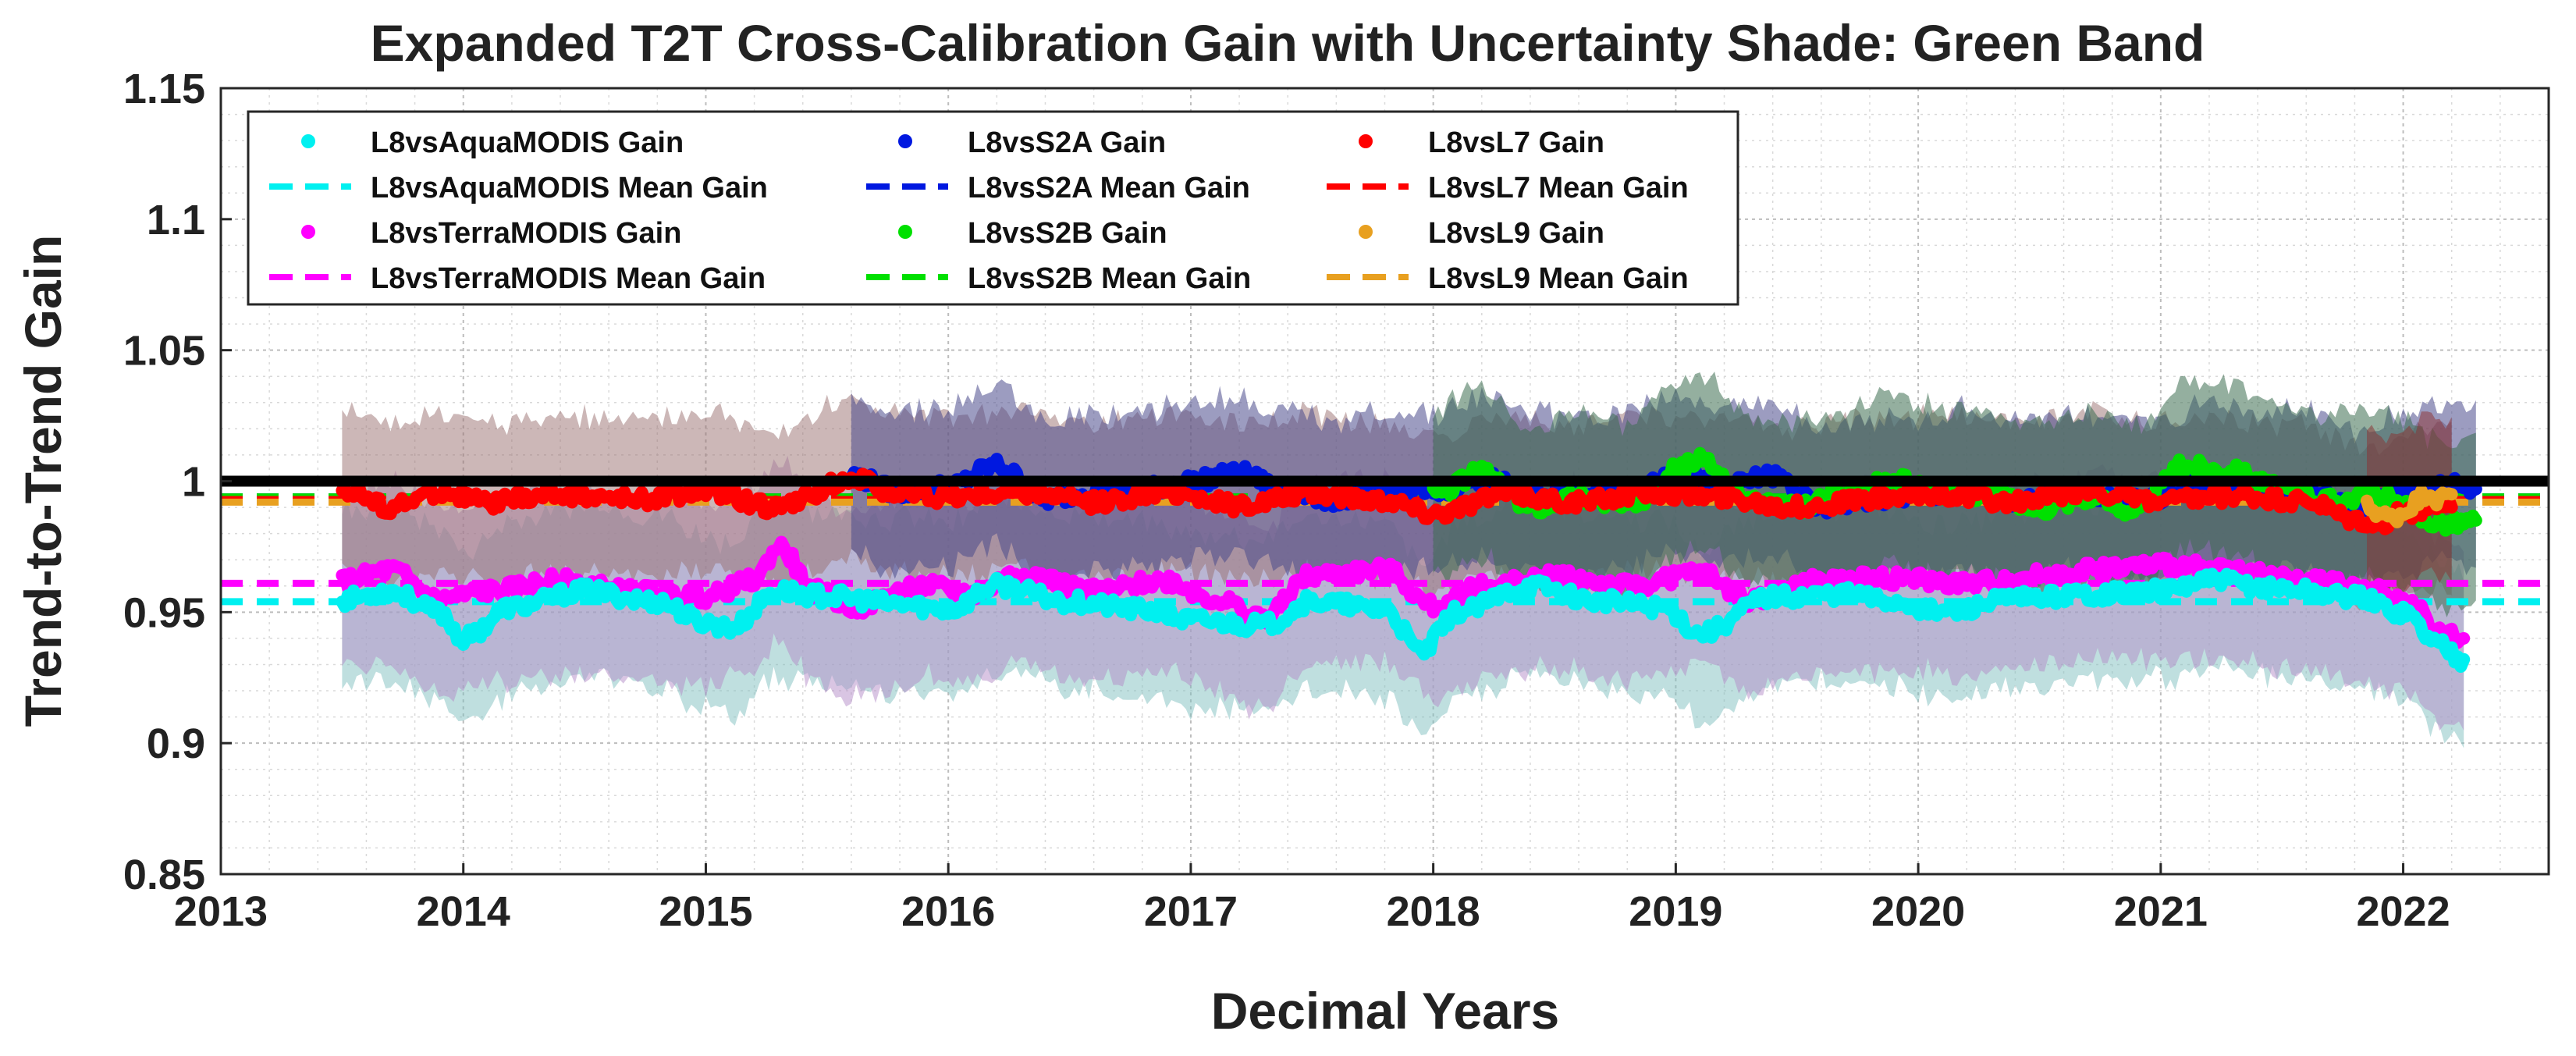 This screenshot has height=1056, width=2576. What do you see at coordinates (1516, 142) in the screenshot?
I see `legend-gain-label: L8vsL7 Gain` at bounding box center [1516, 142].